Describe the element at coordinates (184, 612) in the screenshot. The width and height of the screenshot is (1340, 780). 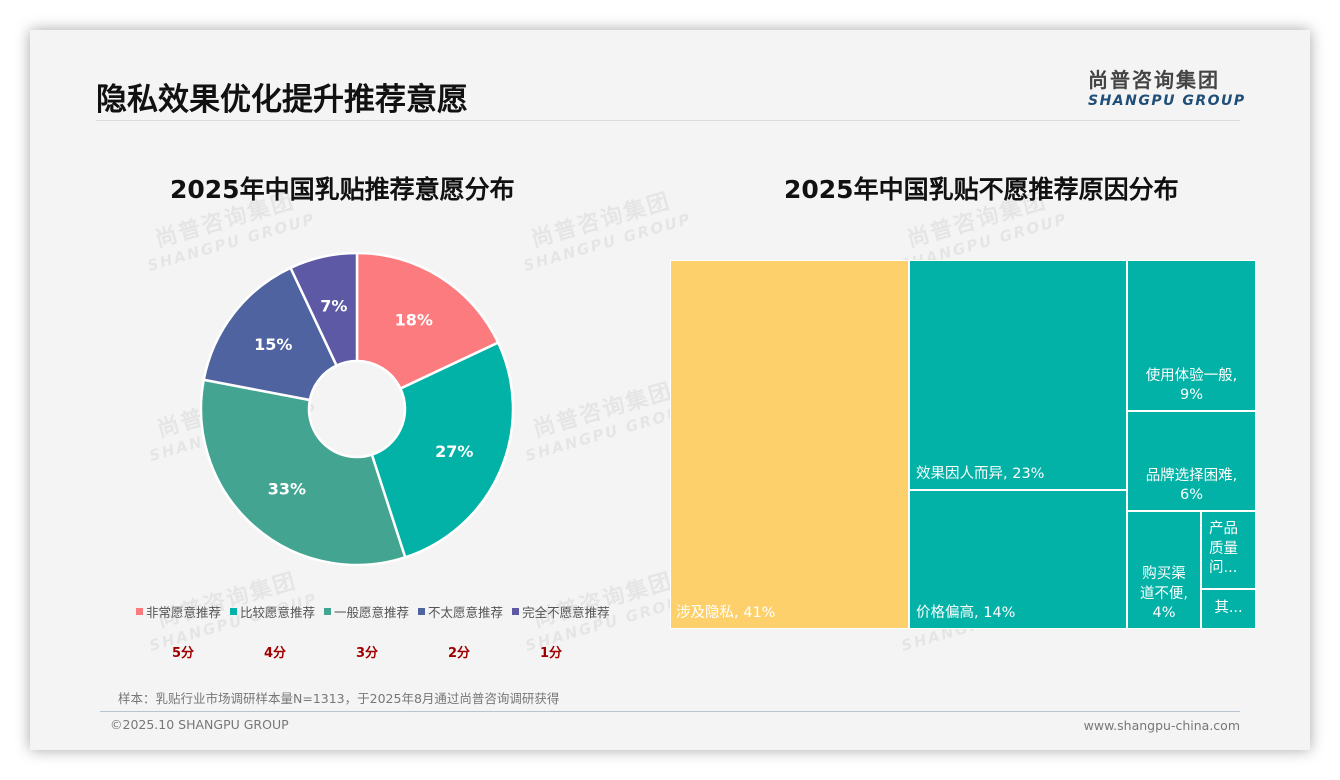
I see `legend-label: 非常愿意推荐` at that location.